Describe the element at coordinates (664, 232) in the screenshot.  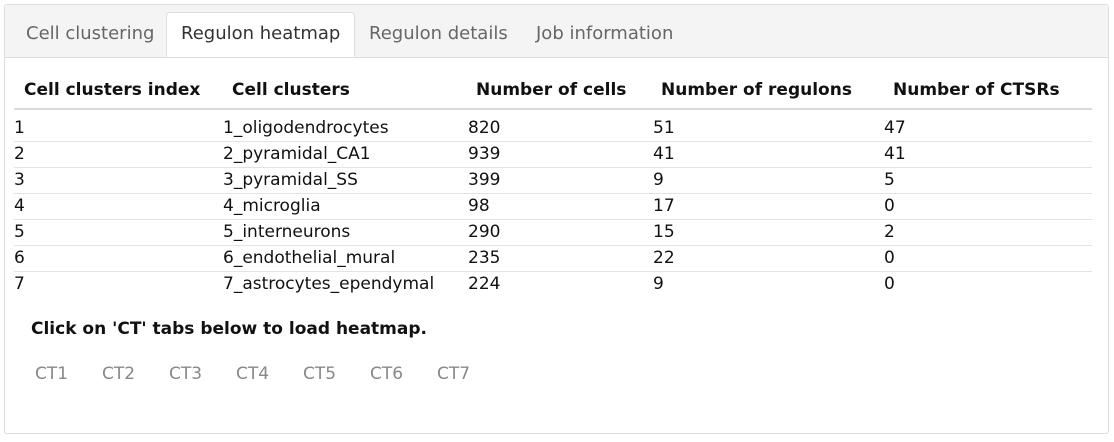
I see `table-cell: 15` at that location.